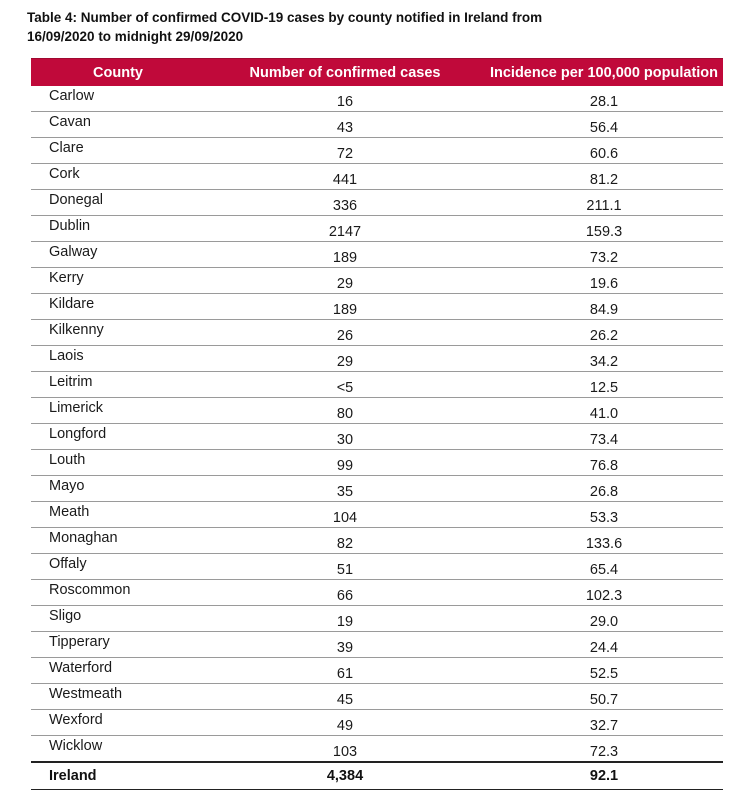  I want to click on cell-county: Kerry, so click(118, 280).